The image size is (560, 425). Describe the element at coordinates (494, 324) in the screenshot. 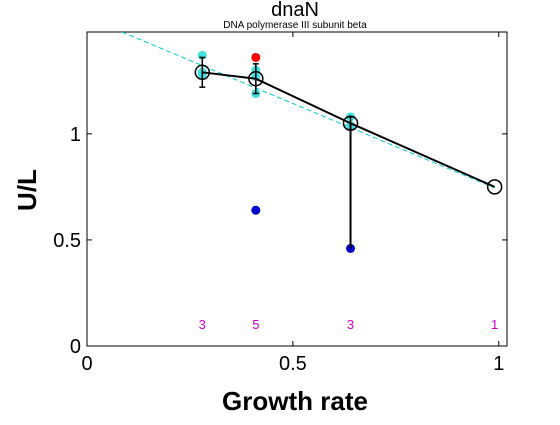

I see `count-label: 1` at that location.